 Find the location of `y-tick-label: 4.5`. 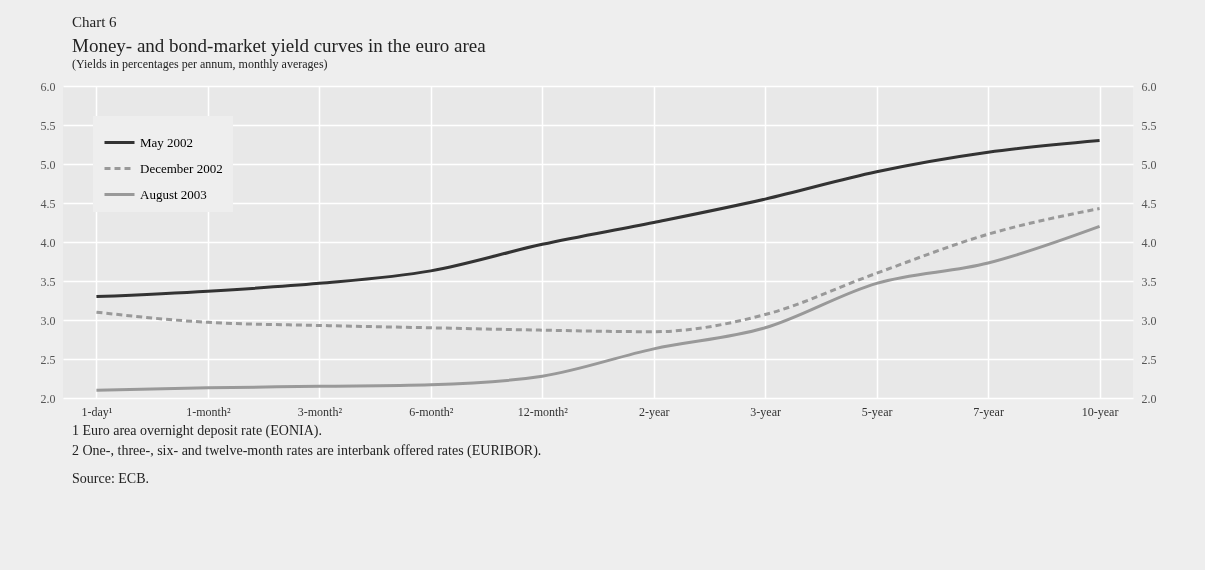

y-tick-label: 4.5 is located at coordinates (48, 203).